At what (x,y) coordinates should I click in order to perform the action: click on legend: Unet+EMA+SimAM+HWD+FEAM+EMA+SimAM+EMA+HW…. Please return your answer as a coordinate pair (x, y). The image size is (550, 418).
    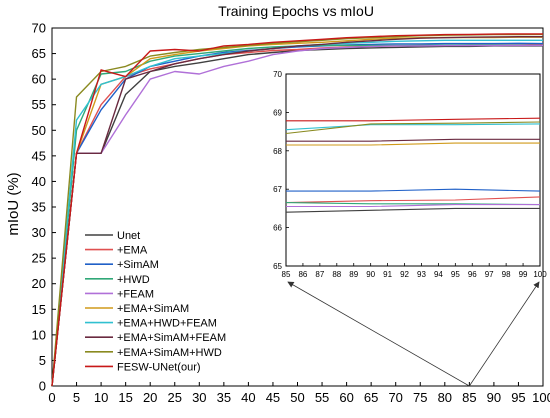
    Looking at the image, I should click on (155, 301).